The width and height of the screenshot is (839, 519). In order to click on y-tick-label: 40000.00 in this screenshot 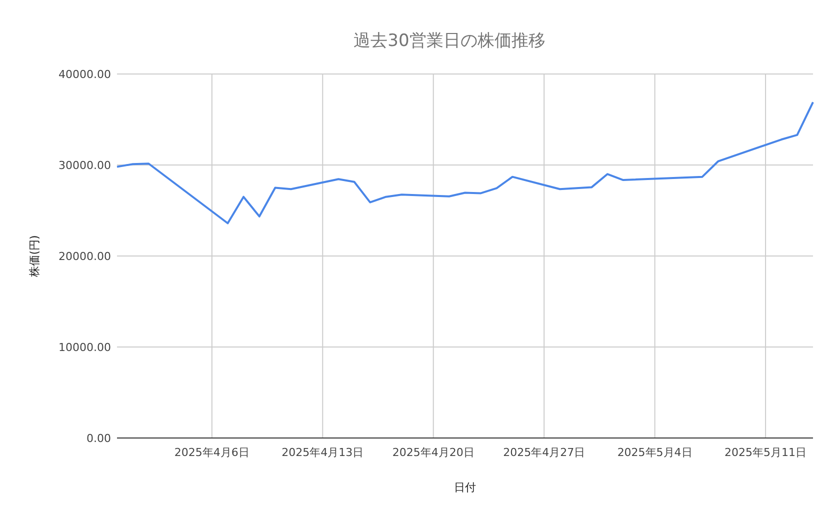, I will do `click(84, 74)`.